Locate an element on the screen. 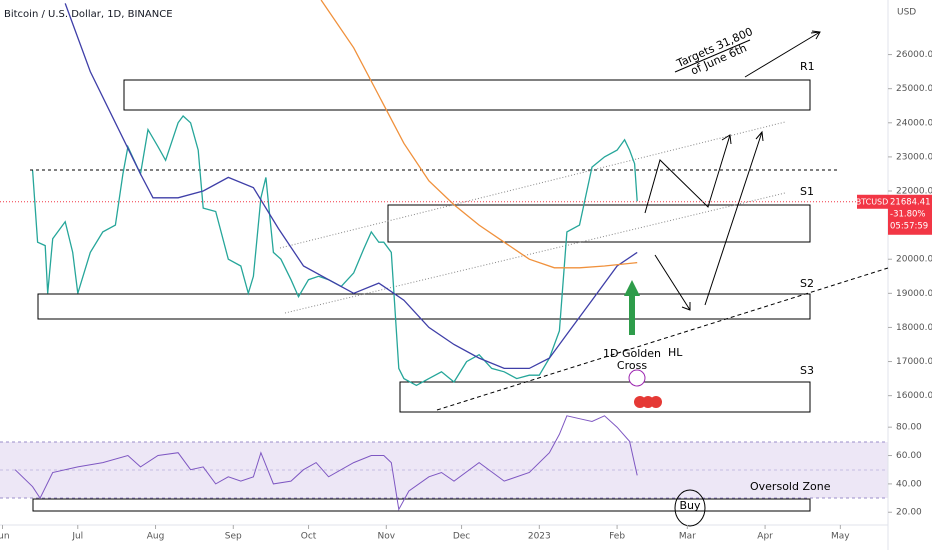 The height and width of the screenshot is (550, 932). y-tick-label: 25000.00 is located at coordinates (914, 89).